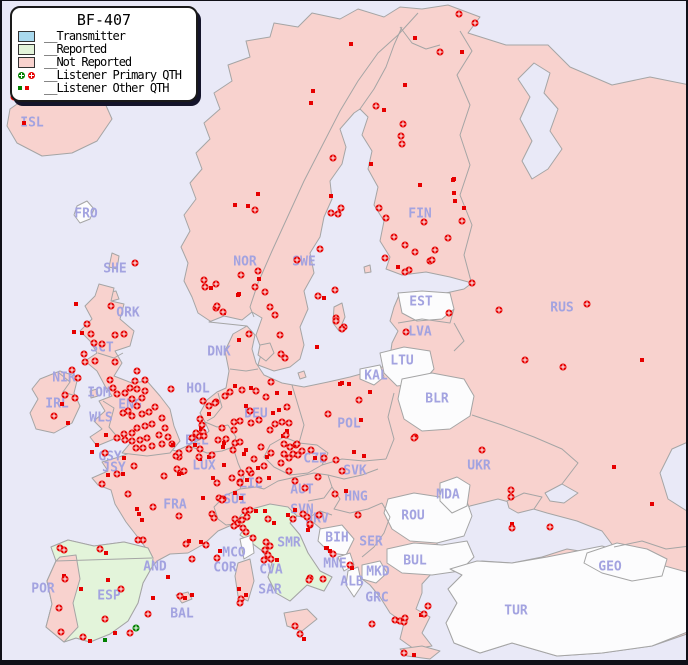 The width and height of the screenshot is (688, 665). I want to click on other-qth-icon, so click(27, 88).